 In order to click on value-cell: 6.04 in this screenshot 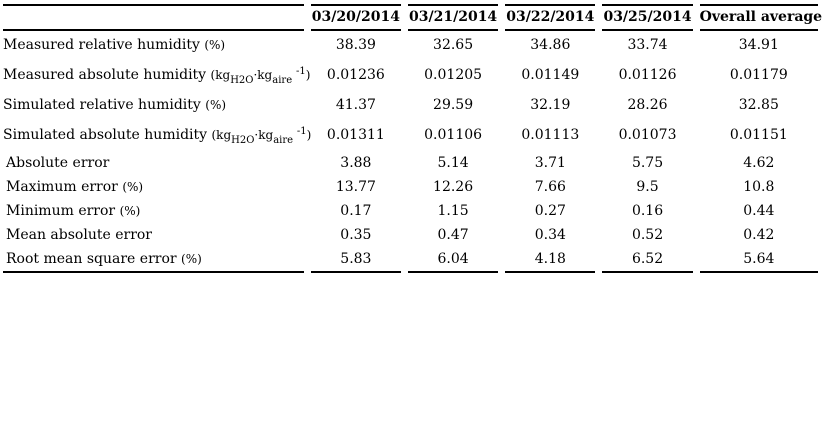, I will do `click(453, 260)`.